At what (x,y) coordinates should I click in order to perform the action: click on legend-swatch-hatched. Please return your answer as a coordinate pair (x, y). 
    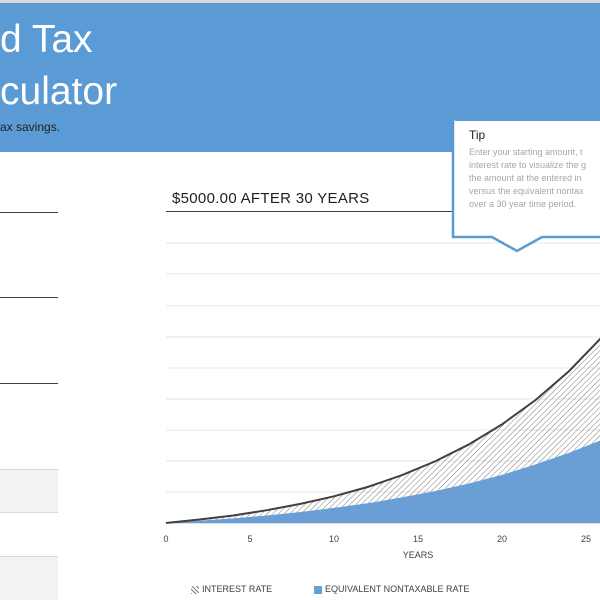
    Looking at the image, I should click on (195, 589).